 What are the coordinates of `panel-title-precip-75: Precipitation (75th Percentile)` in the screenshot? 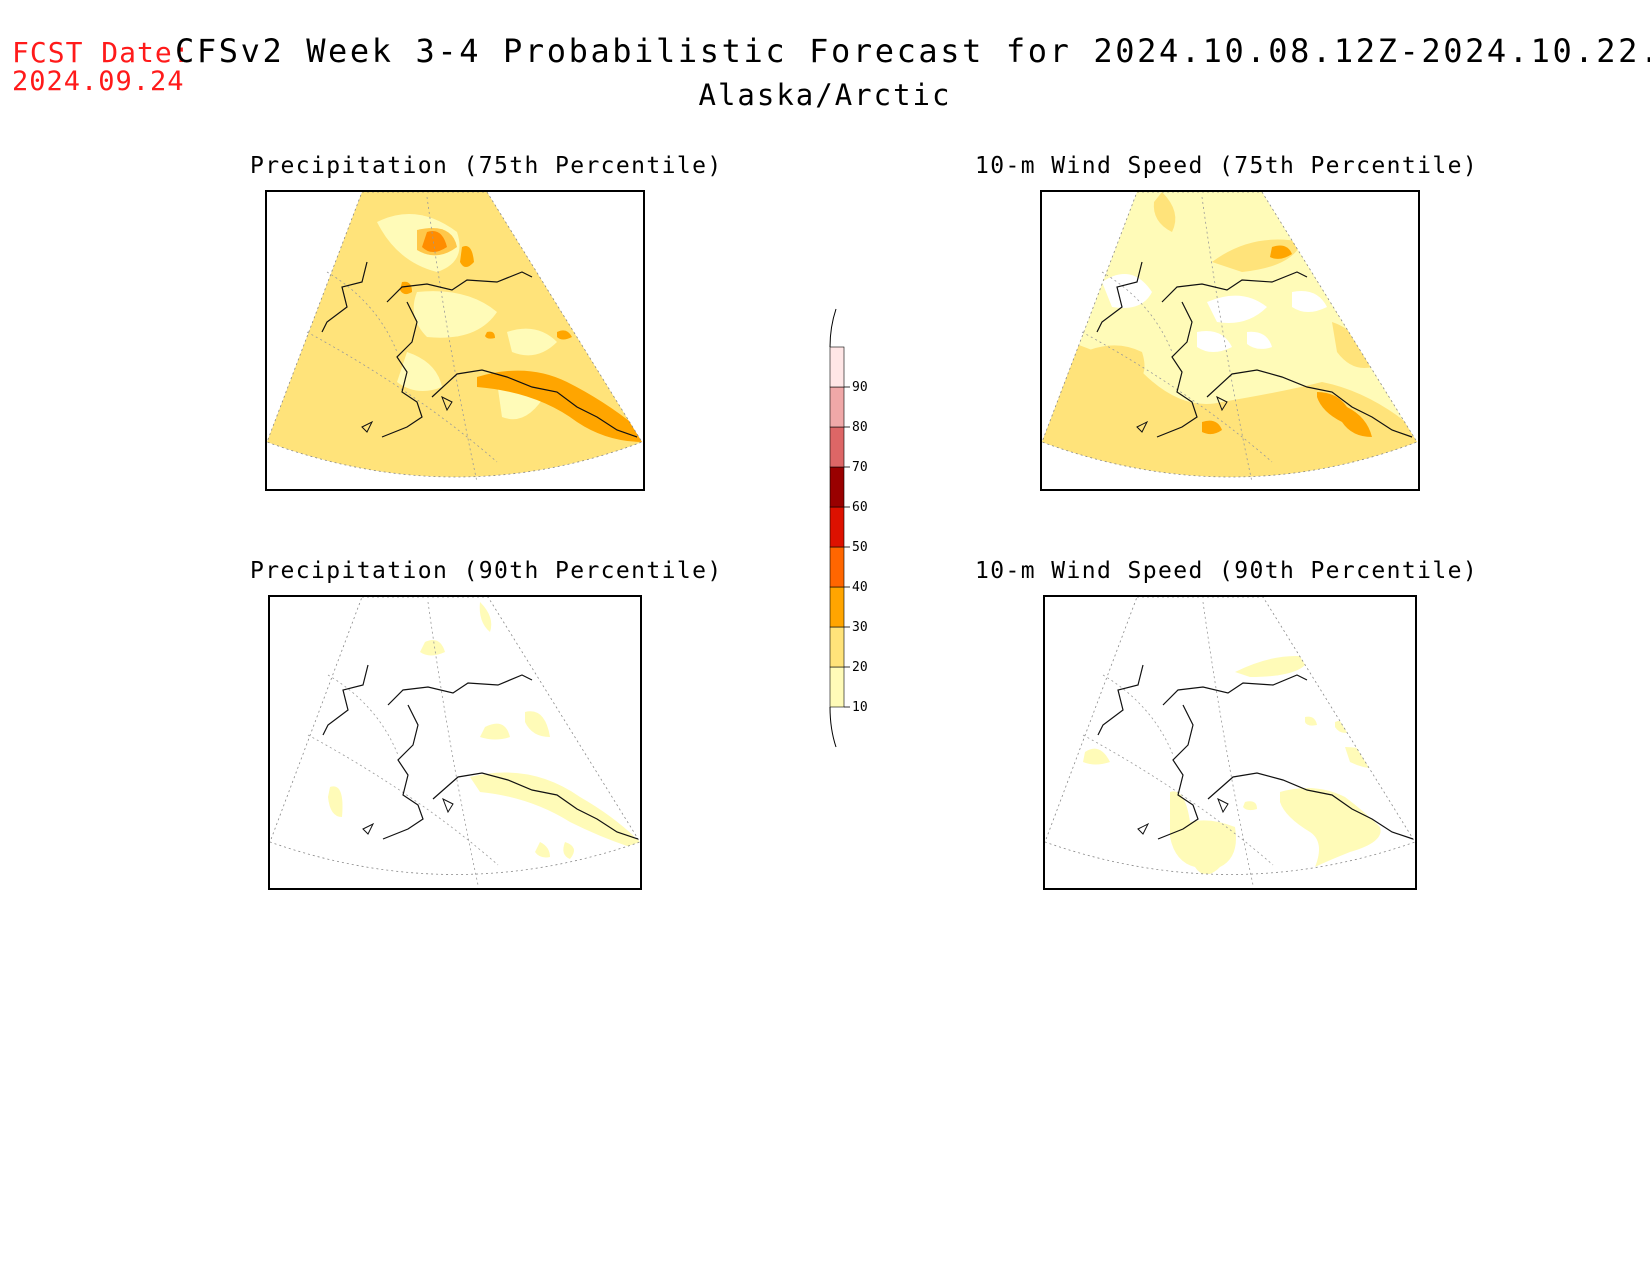 It's located at (486, 166).